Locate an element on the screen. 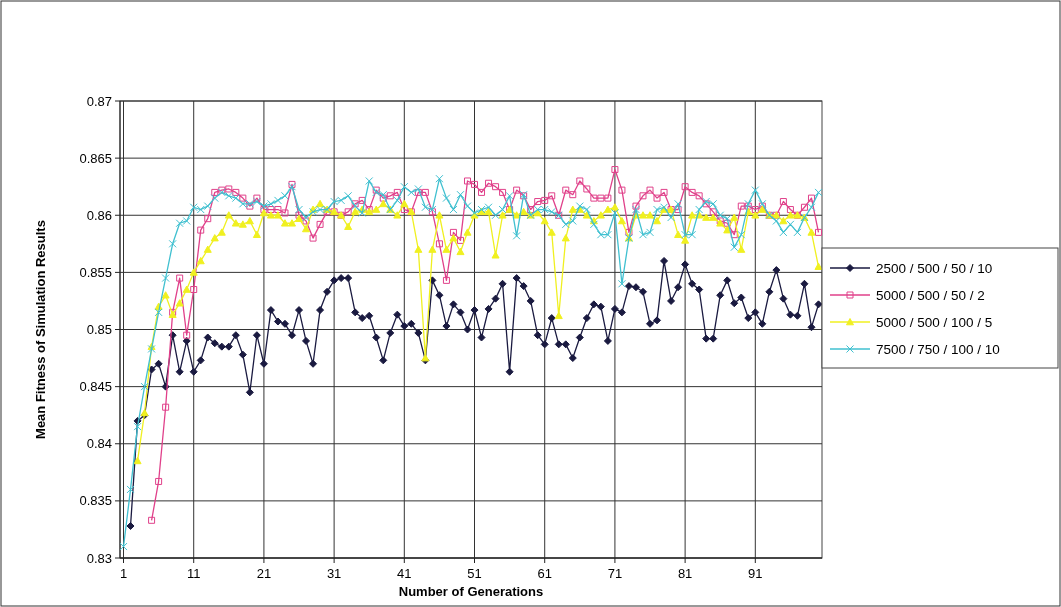  y-tick-label: 0.83 is located at coordinates (99, 558).